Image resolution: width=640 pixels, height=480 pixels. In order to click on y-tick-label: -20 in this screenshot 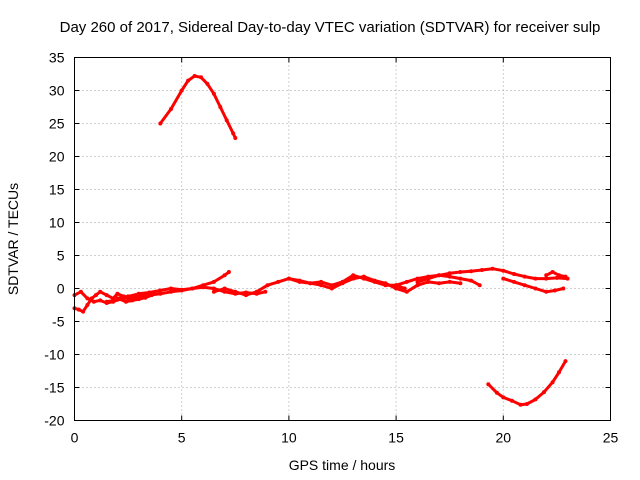, I will do `click(54, 421)`.